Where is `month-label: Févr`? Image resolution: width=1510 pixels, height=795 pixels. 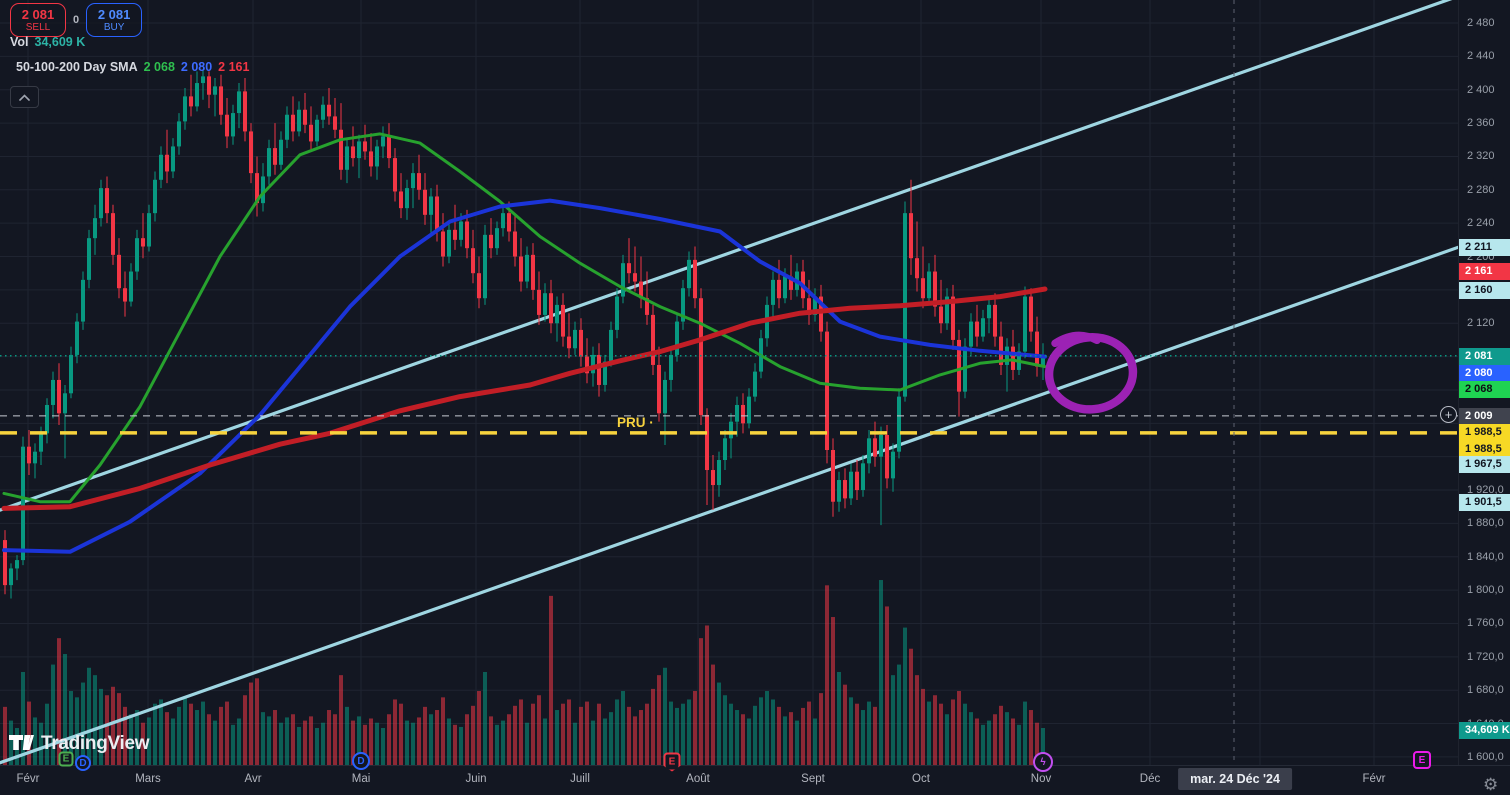 month-label: Févr is located at coordinates (1374, 779).